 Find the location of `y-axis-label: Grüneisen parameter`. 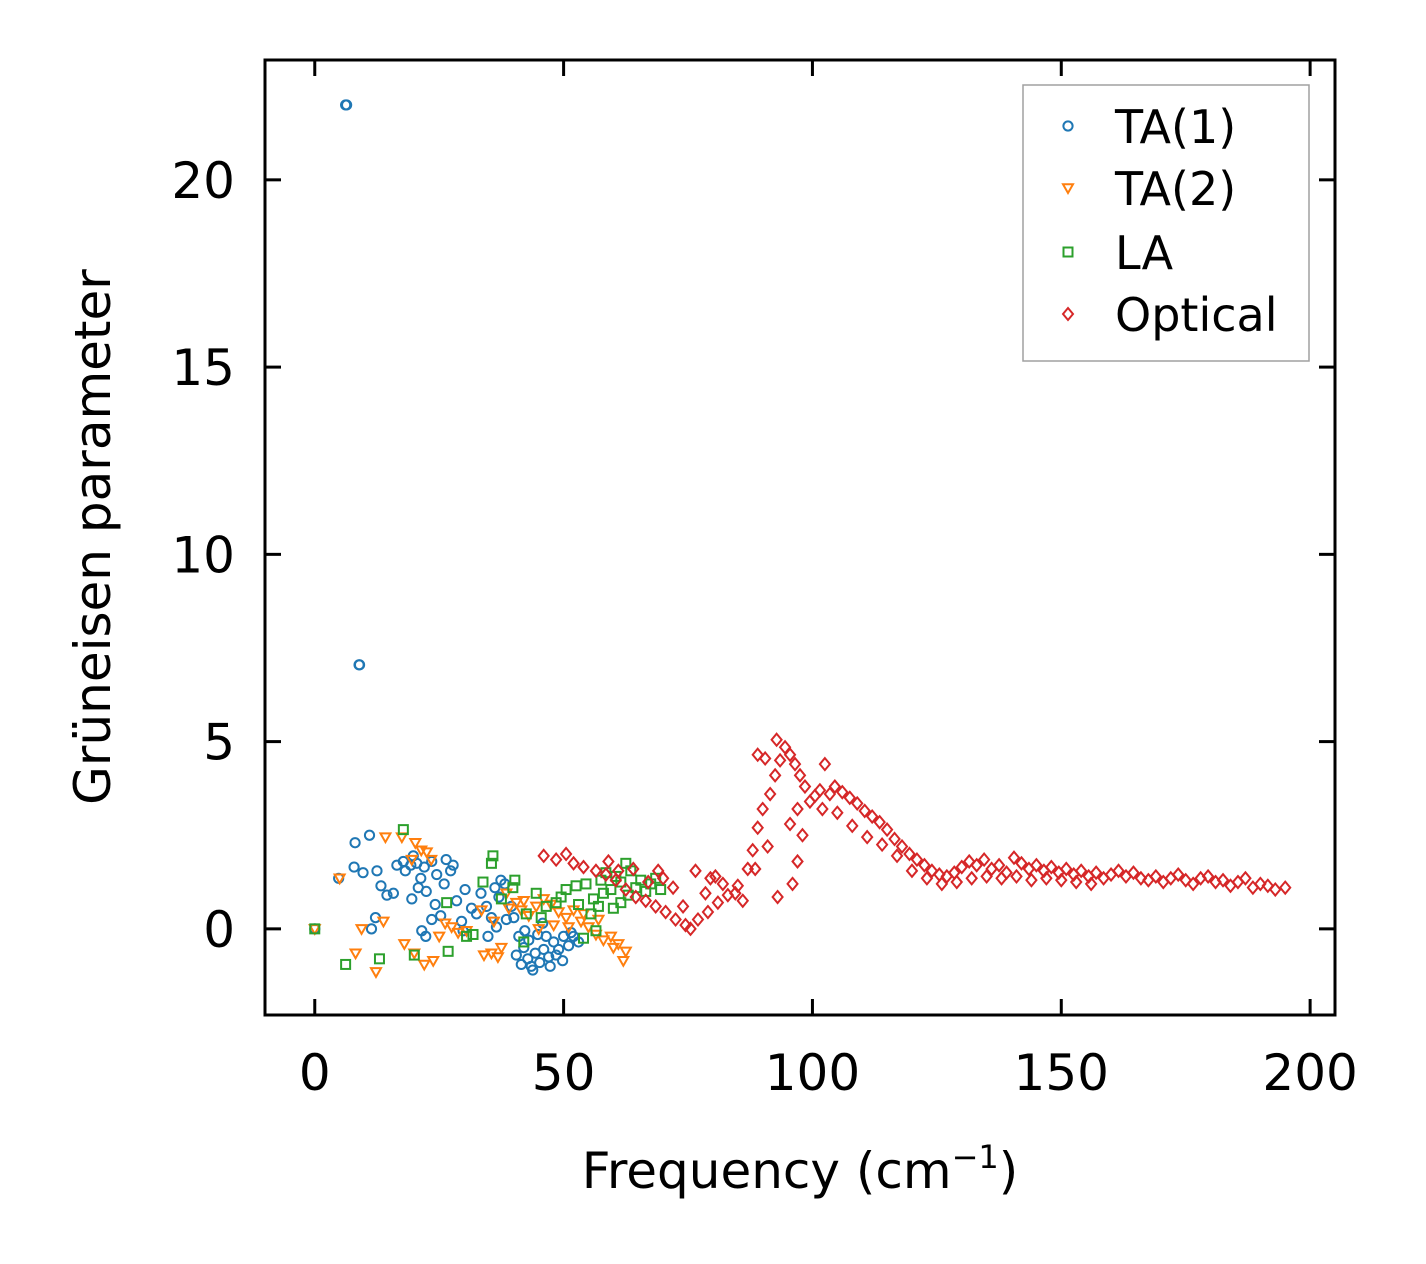

y-axis-label: Grüneisen parameter is located at coordinates (93, 537).